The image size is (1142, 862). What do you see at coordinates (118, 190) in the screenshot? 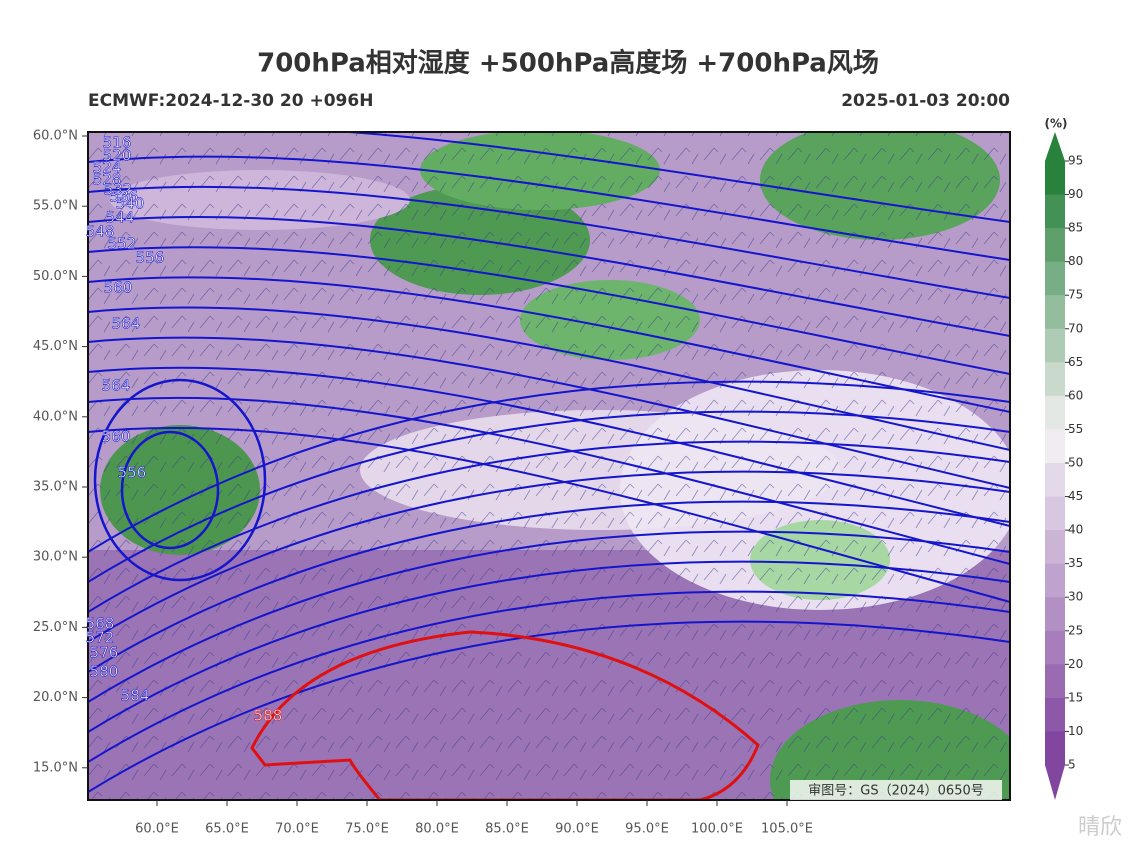
I see `contour-label: 532` at bounding box center [118, 190].